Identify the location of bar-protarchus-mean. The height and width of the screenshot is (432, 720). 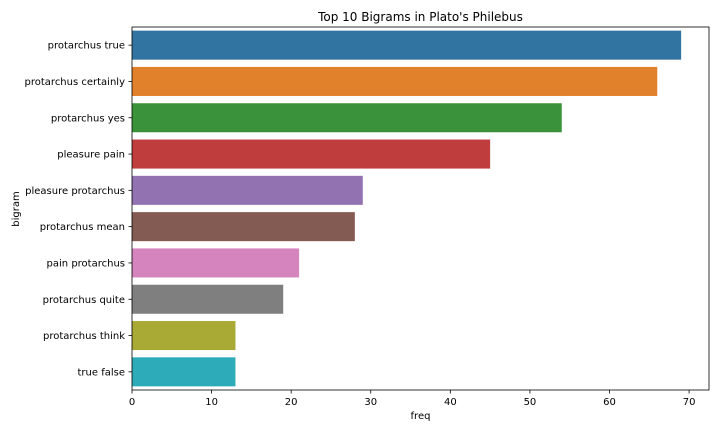
(243, 227).